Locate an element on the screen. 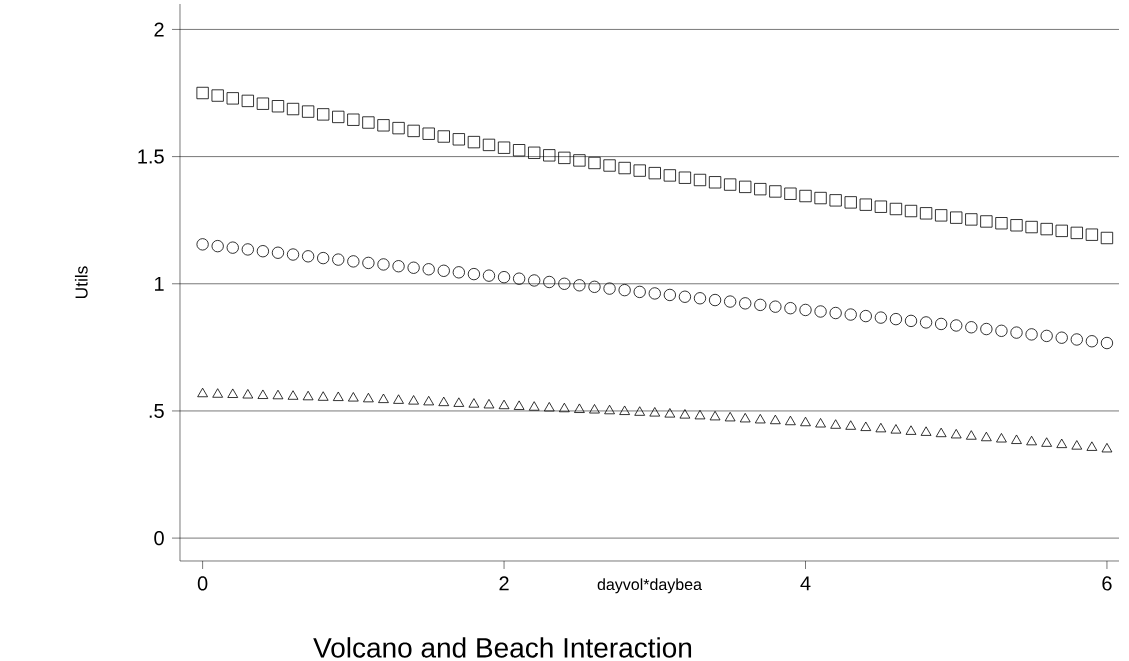  x-tick-label: 2 is located at coordinates (504, 583).